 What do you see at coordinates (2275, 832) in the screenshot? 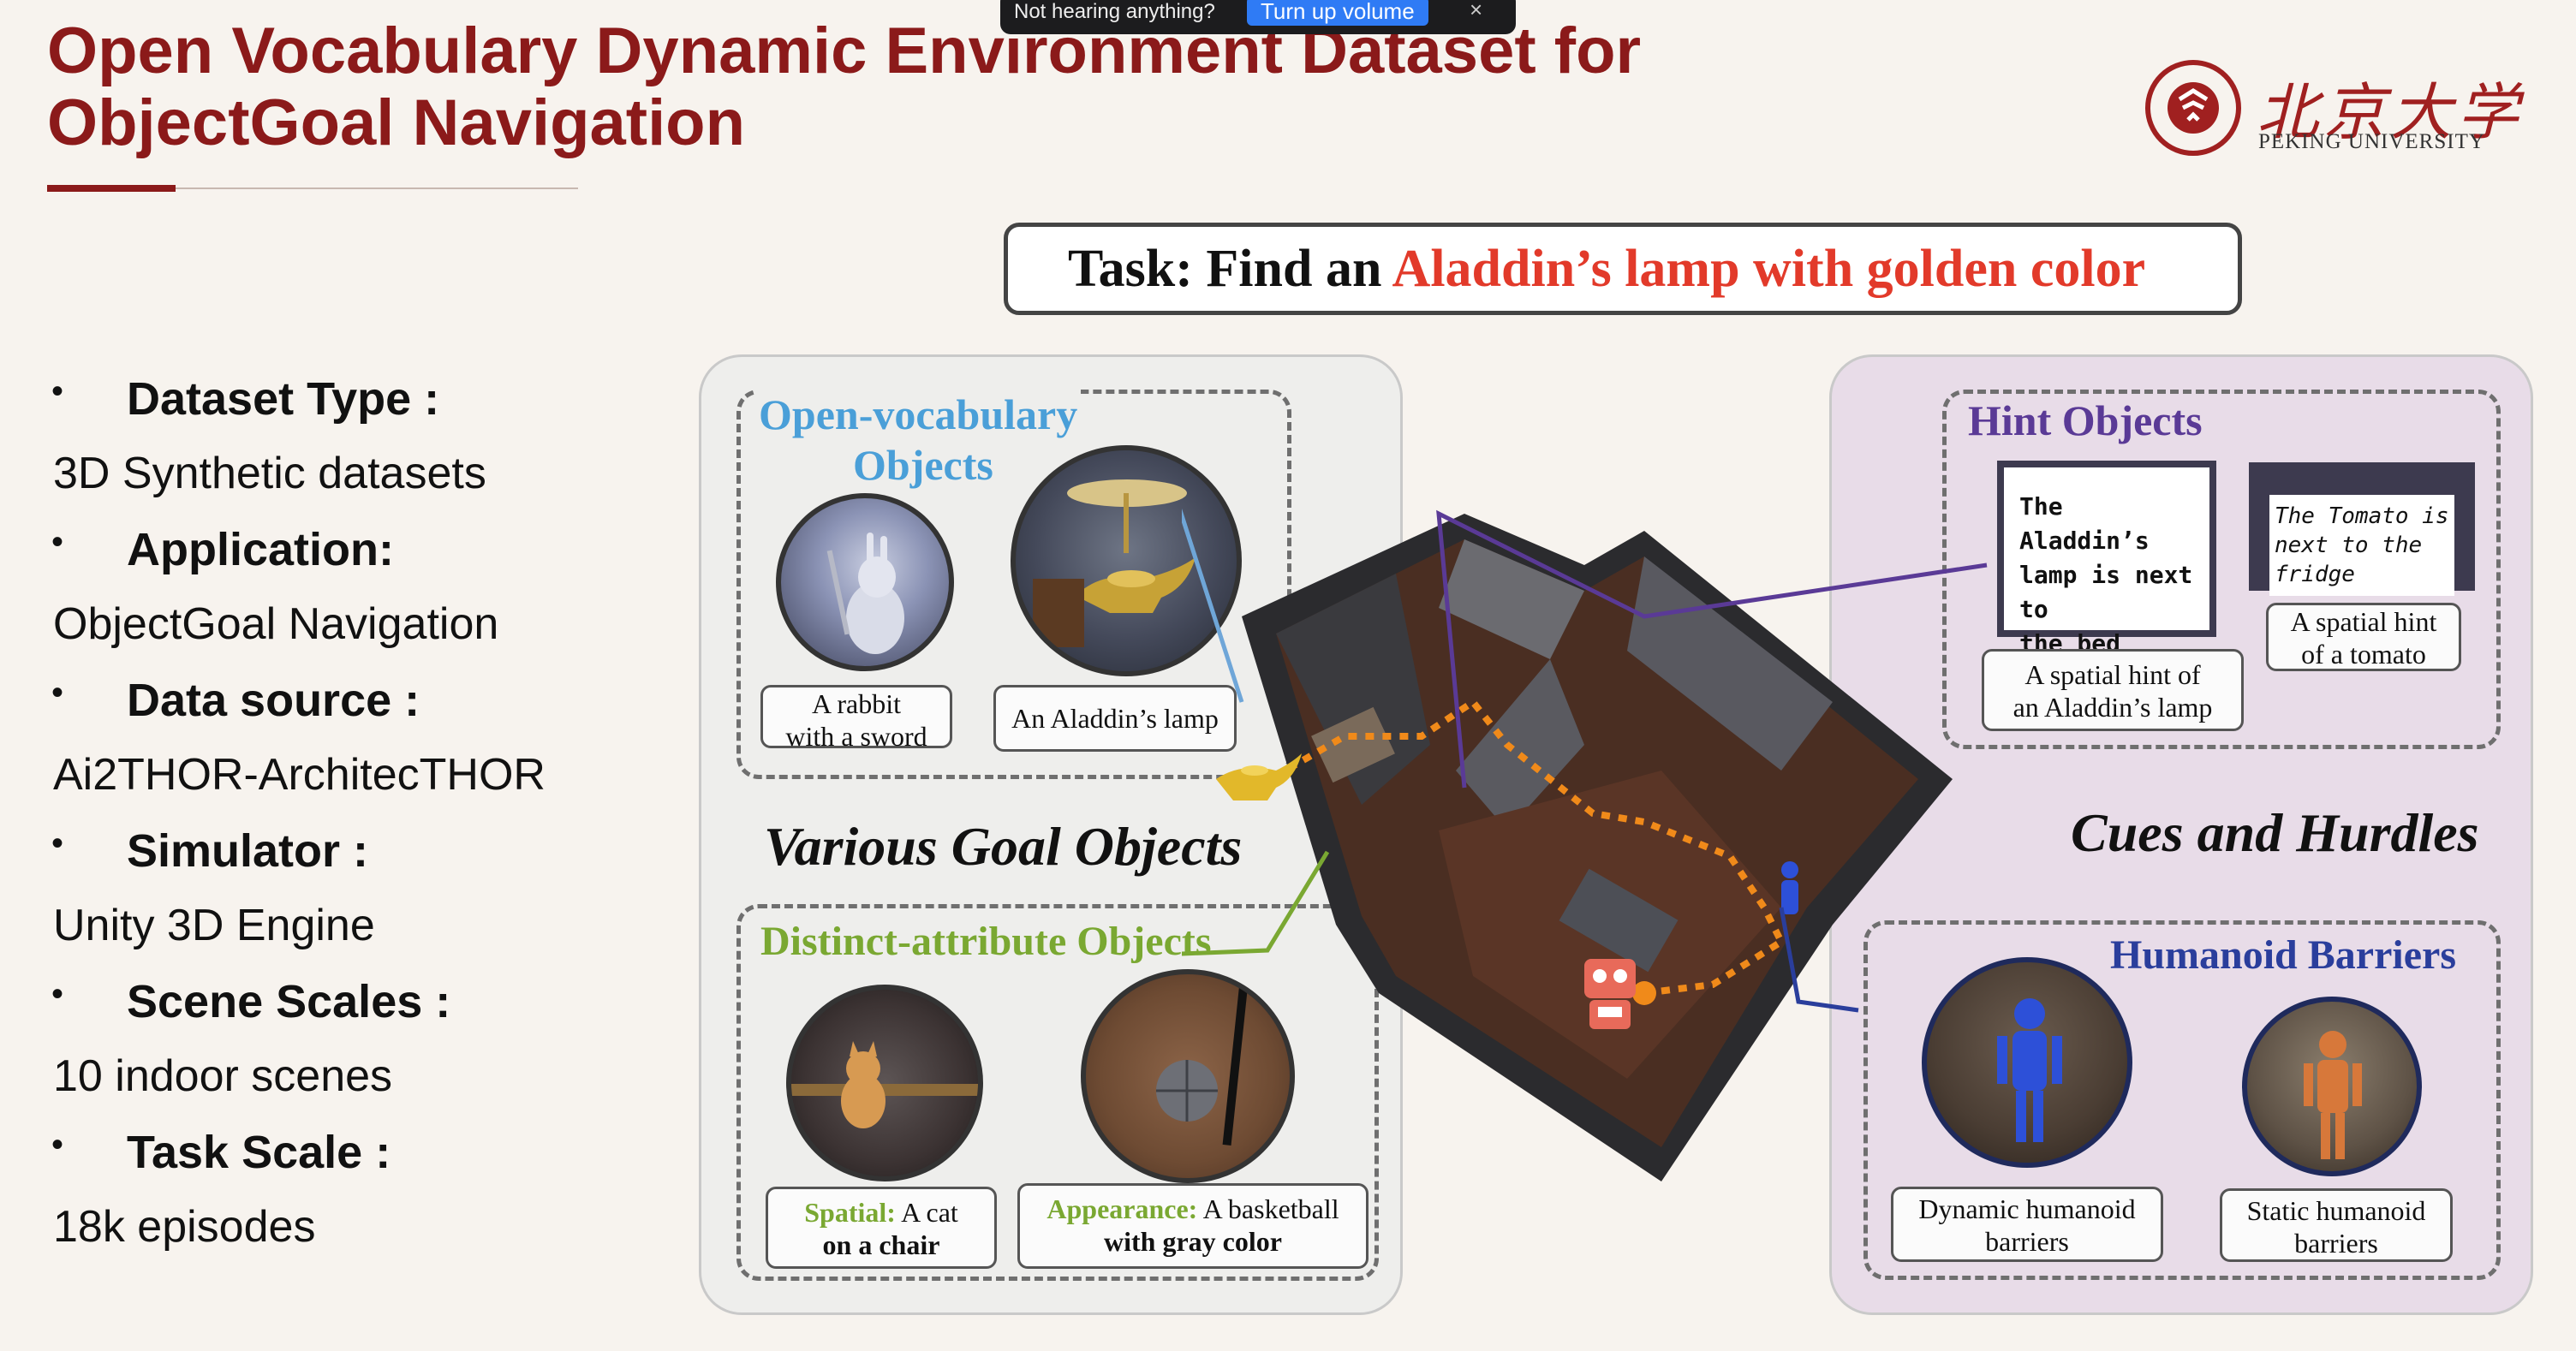
I see `cues-and-hurdles-title: Cues and Hurdles` at bounding box center [2275, 832].